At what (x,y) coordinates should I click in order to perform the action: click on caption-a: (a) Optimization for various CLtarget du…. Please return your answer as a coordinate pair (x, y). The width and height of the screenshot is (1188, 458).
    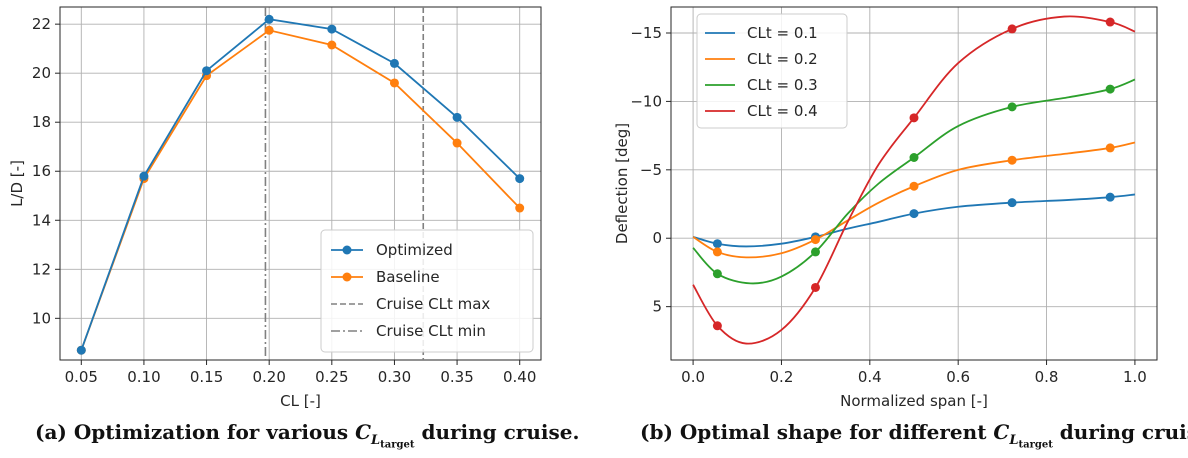
    Looking at the image, I should click on (307, 435).